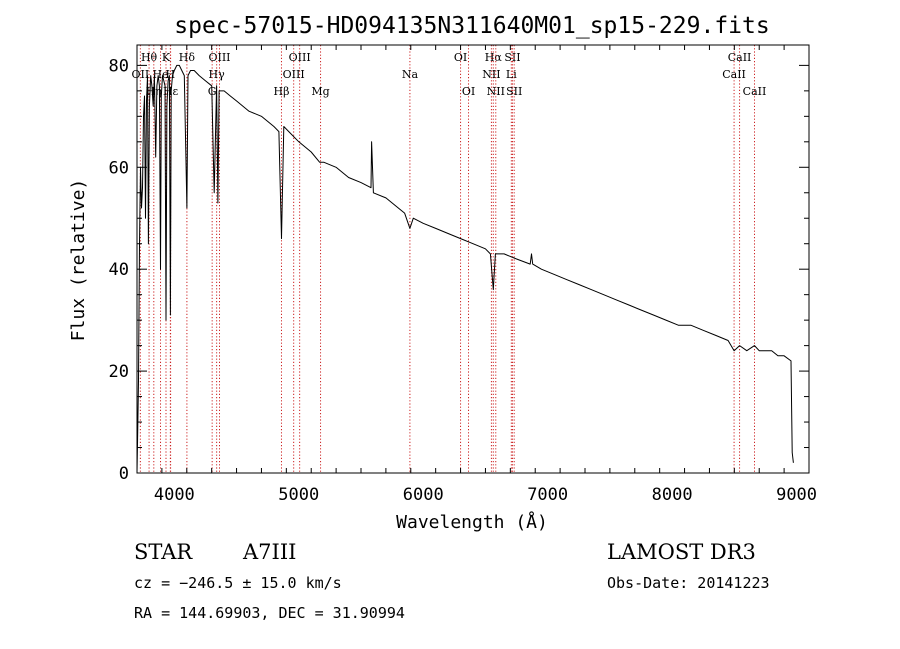  What do you see at coordinates (119, 270) in the screenshot?
I see `y-tick-label: 40` at bounding box center [119, 270].